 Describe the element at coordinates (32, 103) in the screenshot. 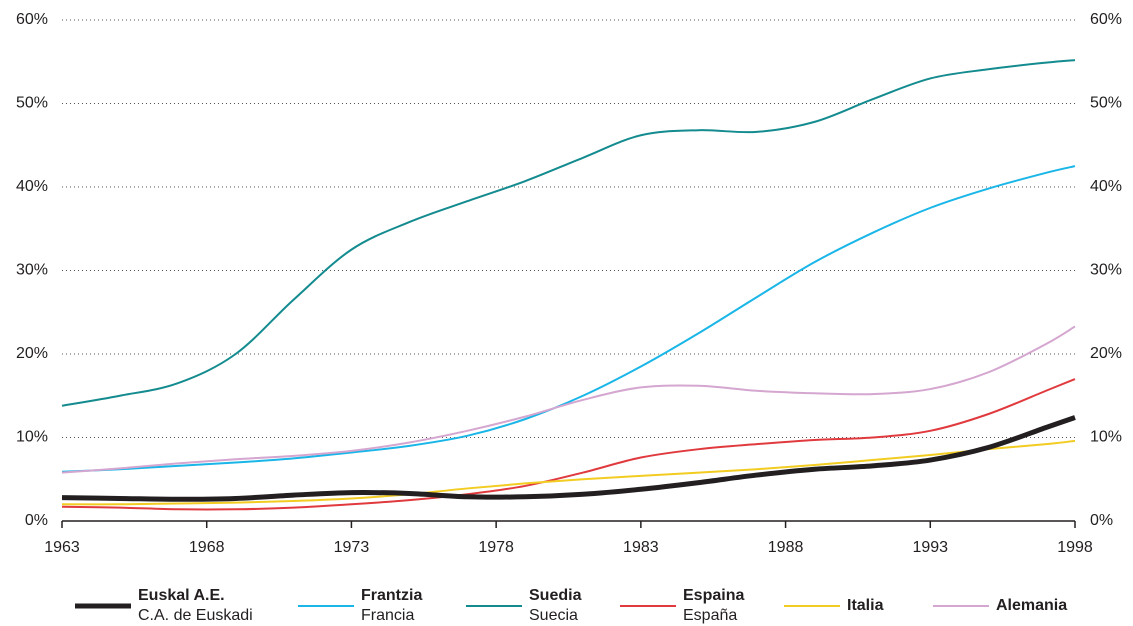

I see `y-tick-label: 50%` at that location.